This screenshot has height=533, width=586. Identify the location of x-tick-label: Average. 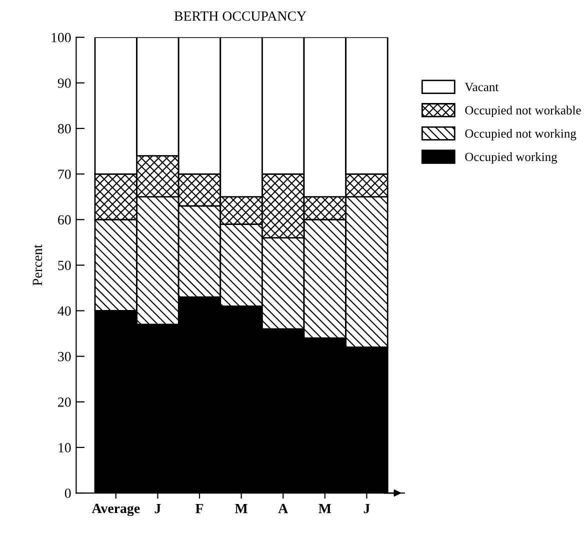
(116, 510).